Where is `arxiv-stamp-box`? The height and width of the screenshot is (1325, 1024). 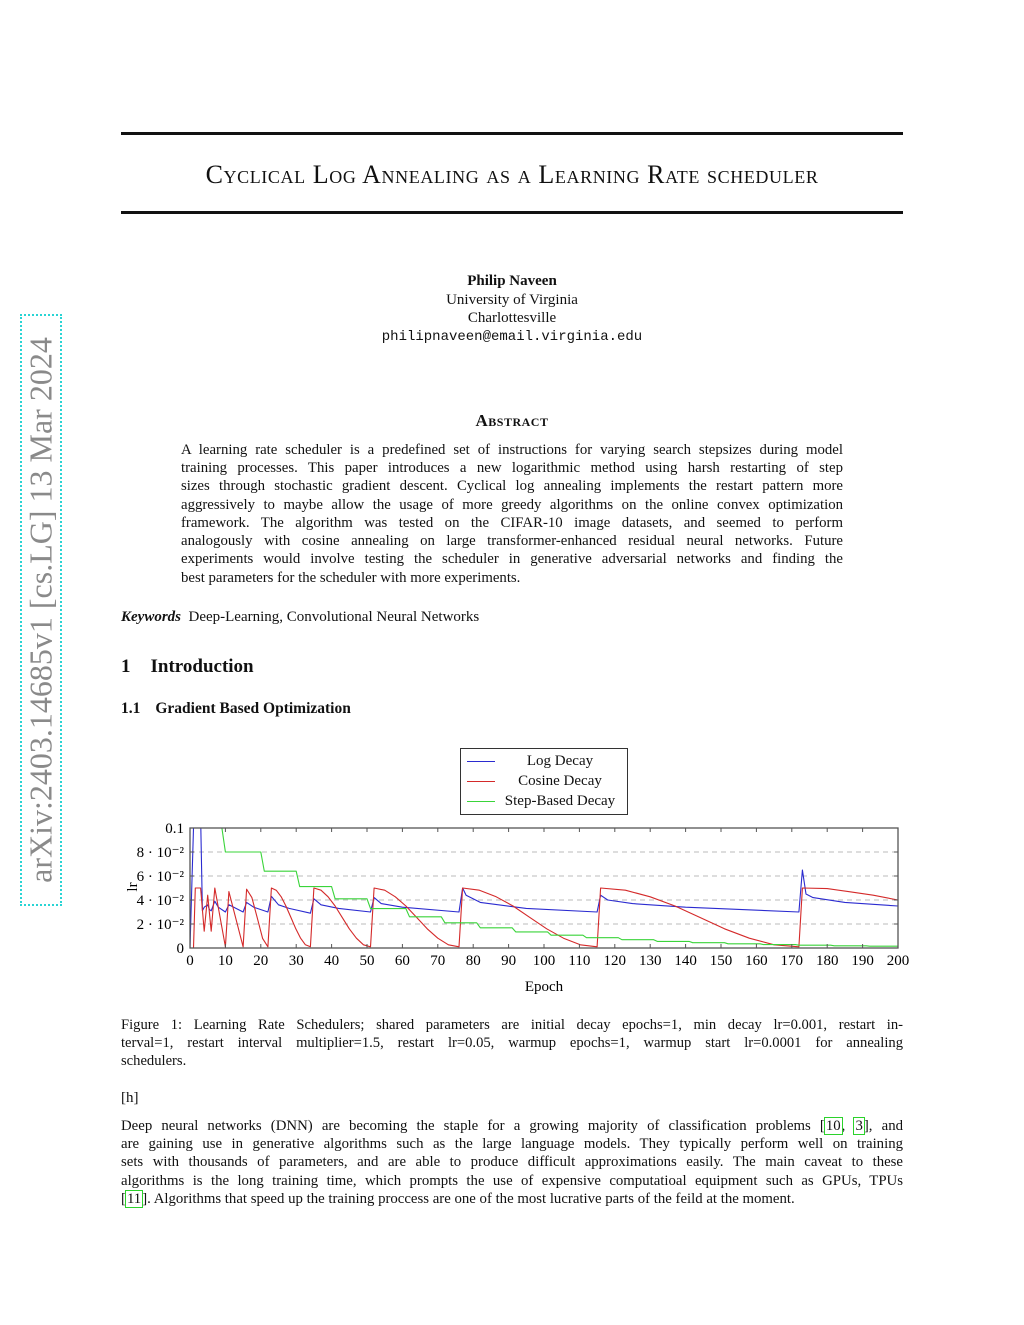 arxiv-stamp-box is located at coordinates (41, 610).